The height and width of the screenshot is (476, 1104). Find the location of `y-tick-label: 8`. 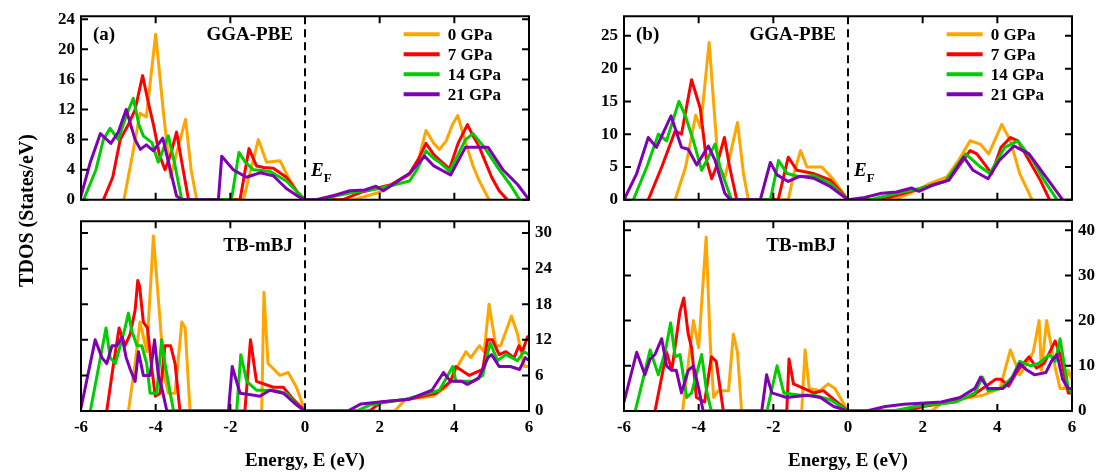

y-tick-label: 8 is located at coordinates (70, 138).